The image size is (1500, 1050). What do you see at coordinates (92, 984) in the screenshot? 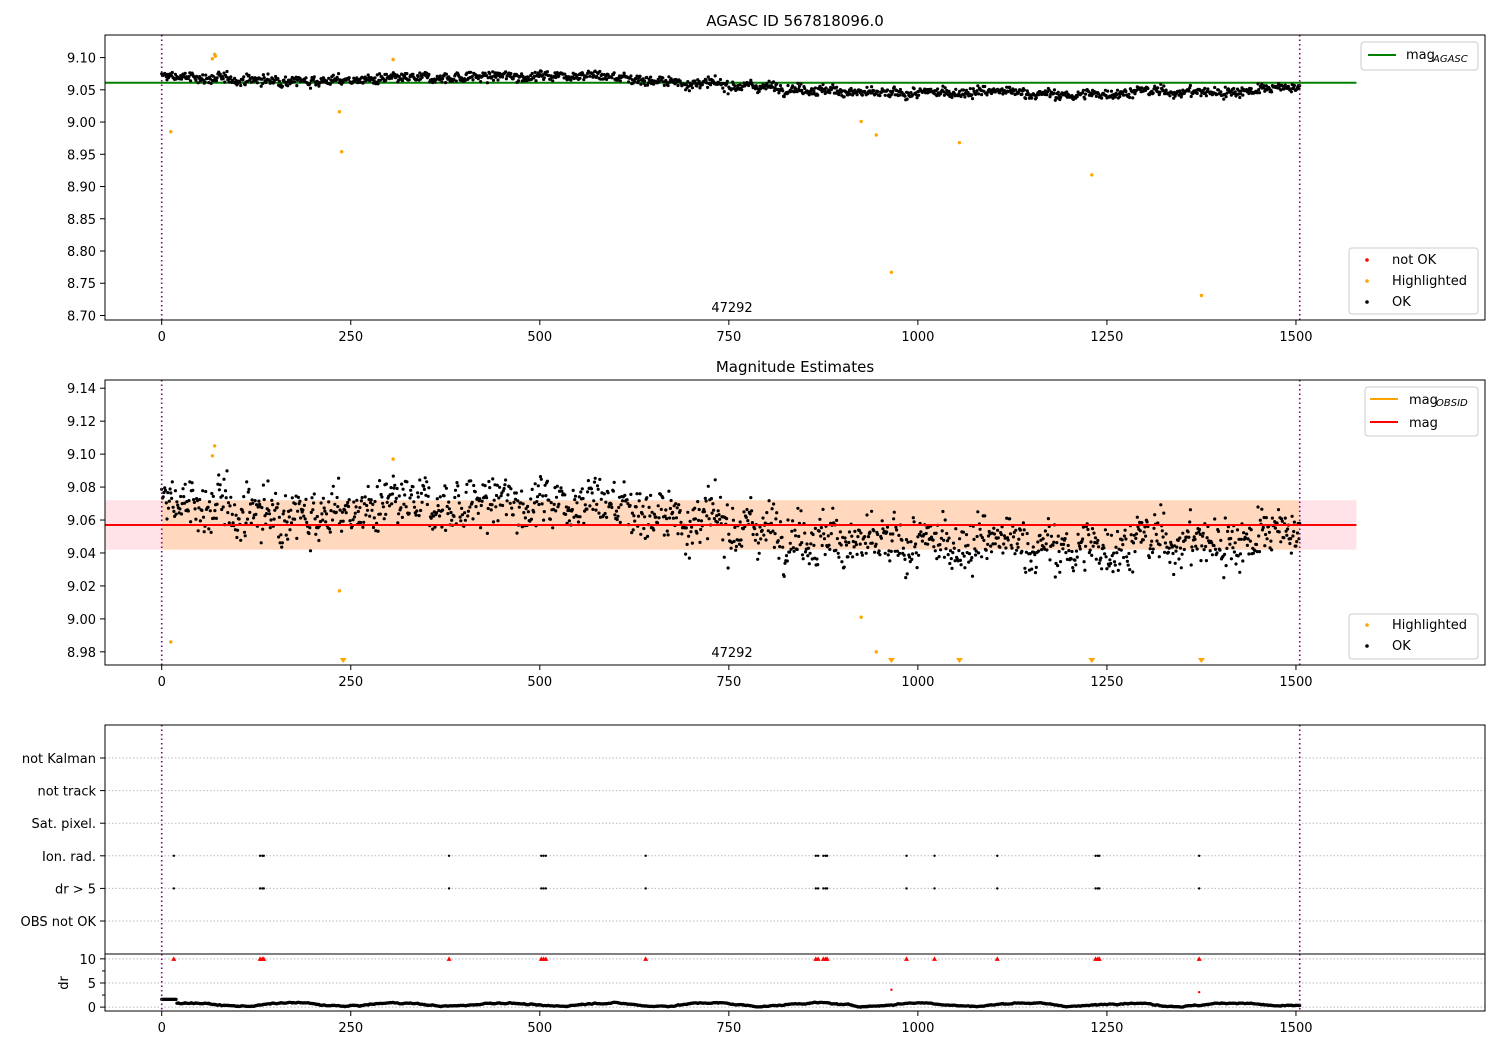
I see `panel4-ytick-label: 5` at bounding box center [92, 984].